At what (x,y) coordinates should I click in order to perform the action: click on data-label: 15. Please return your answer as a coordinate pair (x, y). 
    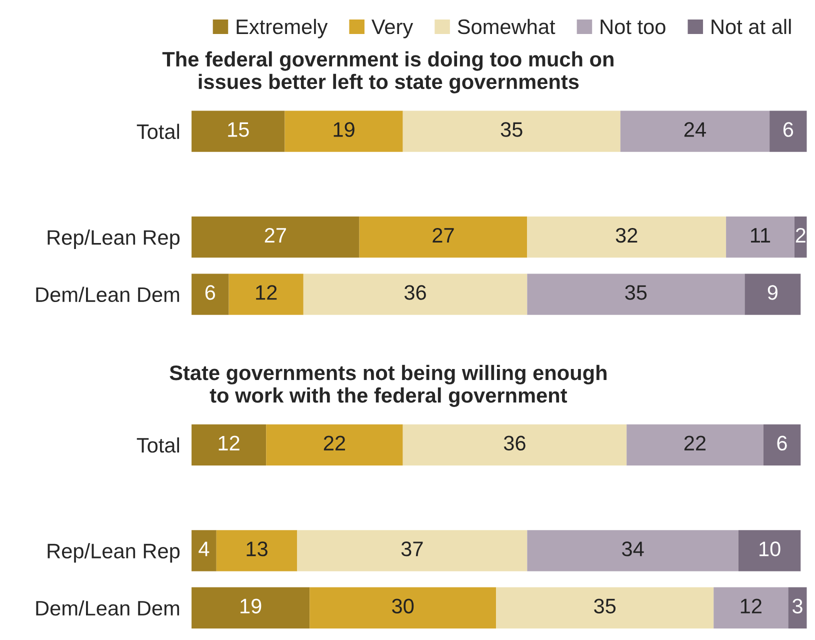
    Looking at the image, I should click on (238, 129).